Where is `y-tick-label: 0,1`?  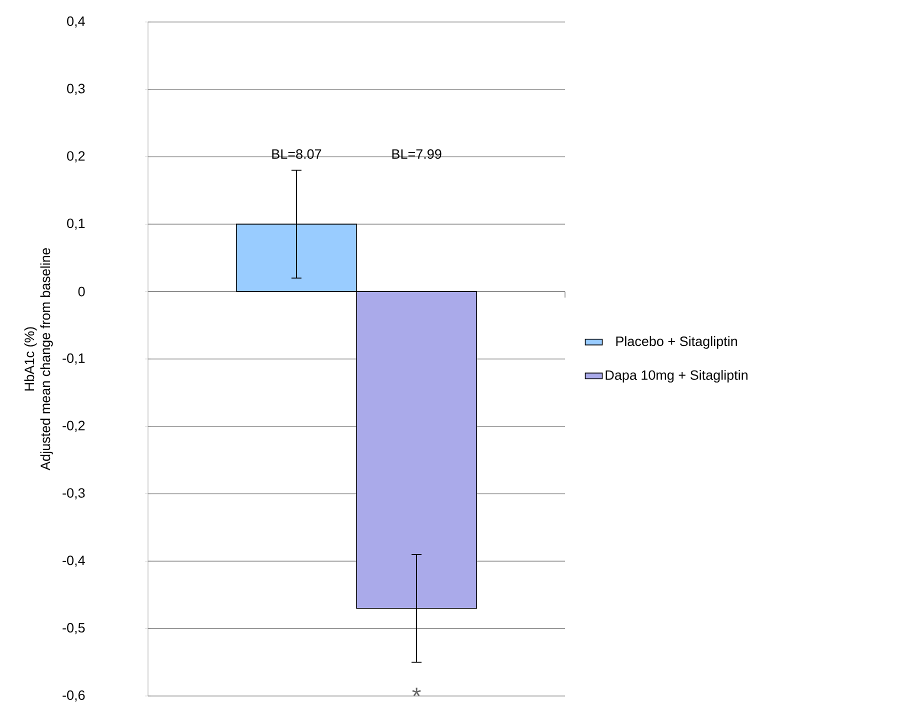
y-tick-label: 0,1 is located at coordinates (76, 224).